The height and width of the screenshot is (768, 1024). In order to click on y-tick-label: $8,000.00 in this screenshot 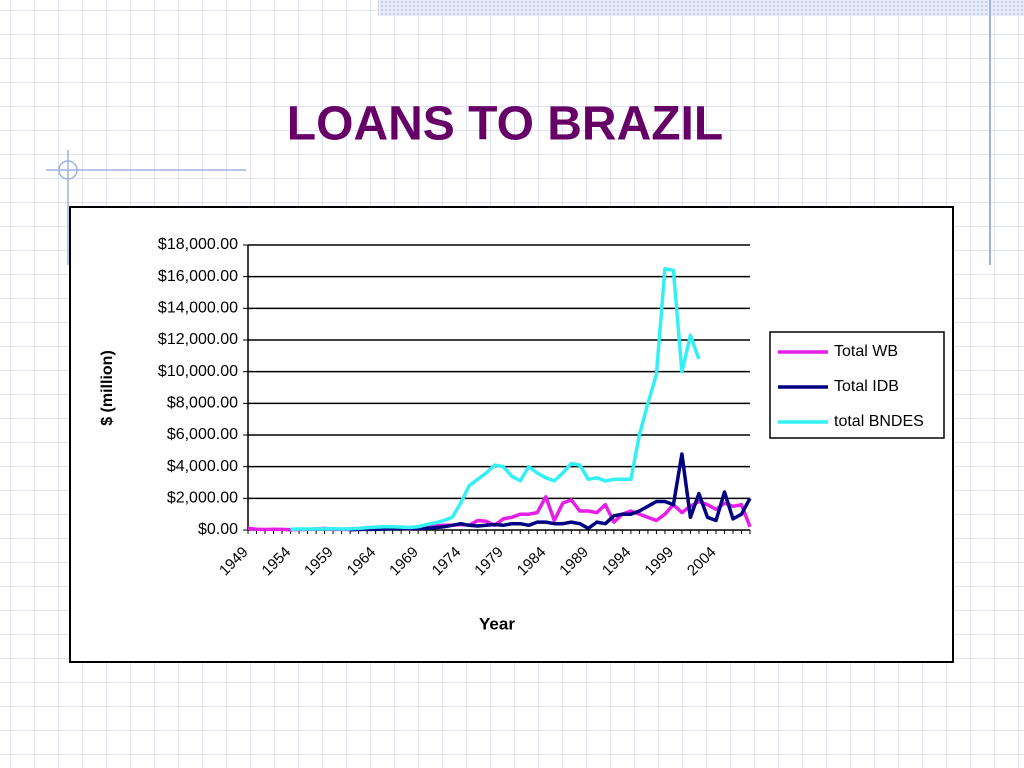, I will do `click(202, 403)`.